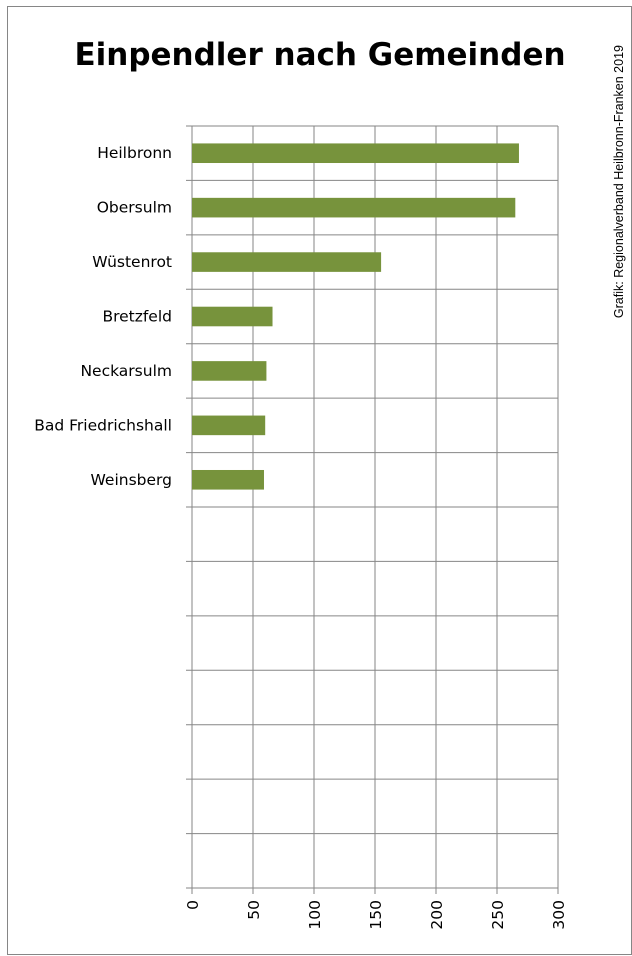  I want to click on category-label: Bad Friedrichshall, so click(103, 425).